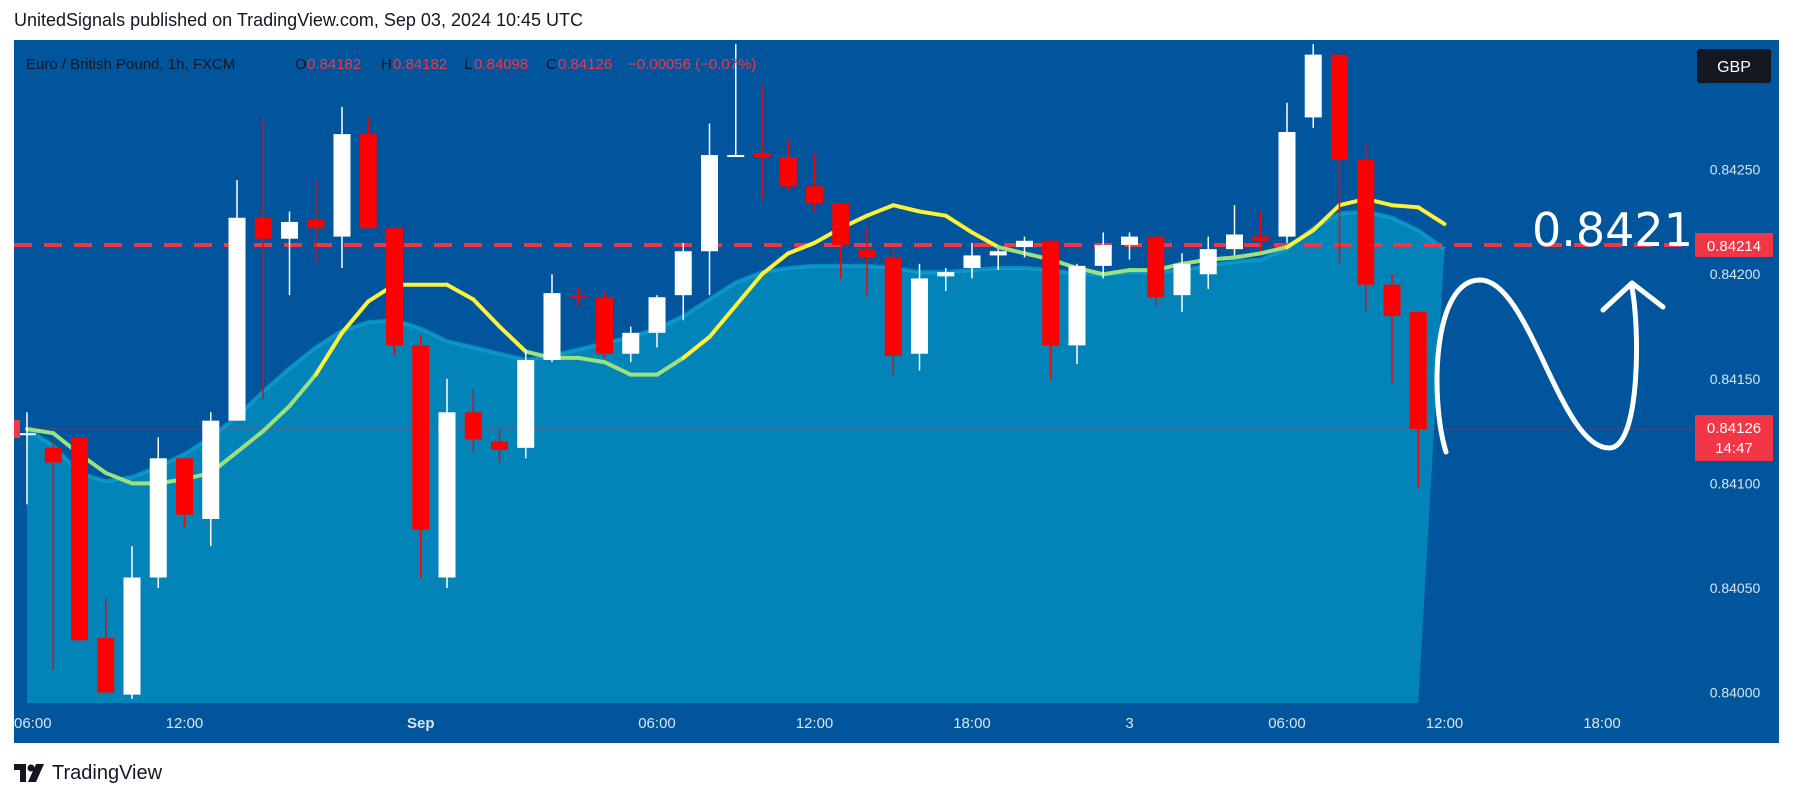 The height and width of the screenshot is (798, 1793). Describe the element at coordinates (1734, 438) in the screenshot. I see `last-price-tag` at that location.